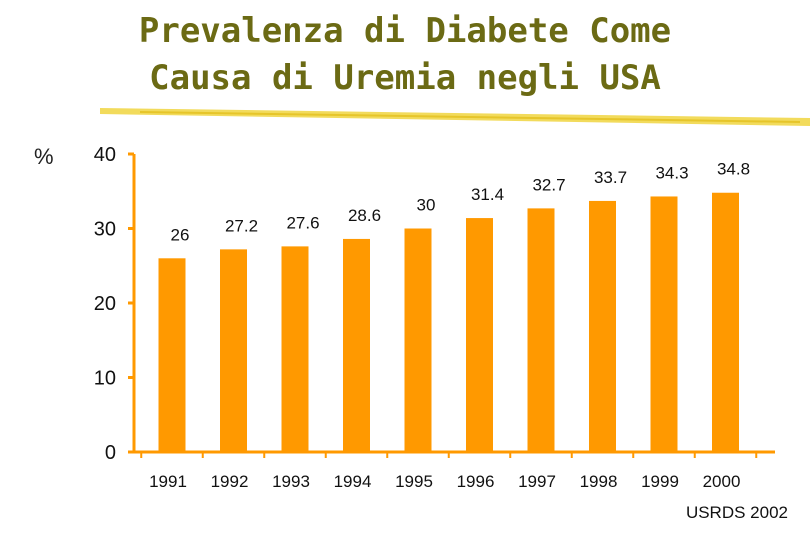 The image size is (810, 540). Describe the element at coordinates (44, 156) in the screenshot. I see `y-axis-label: %` at that location.